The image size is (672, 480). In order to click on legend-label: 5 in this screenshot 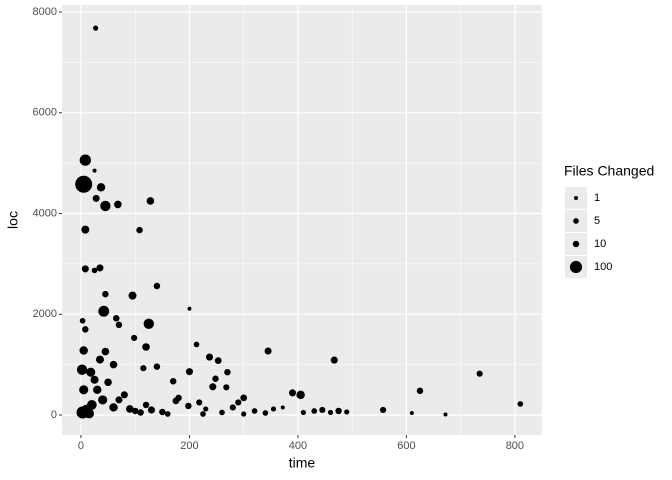, I will do `click(597, 221)`.